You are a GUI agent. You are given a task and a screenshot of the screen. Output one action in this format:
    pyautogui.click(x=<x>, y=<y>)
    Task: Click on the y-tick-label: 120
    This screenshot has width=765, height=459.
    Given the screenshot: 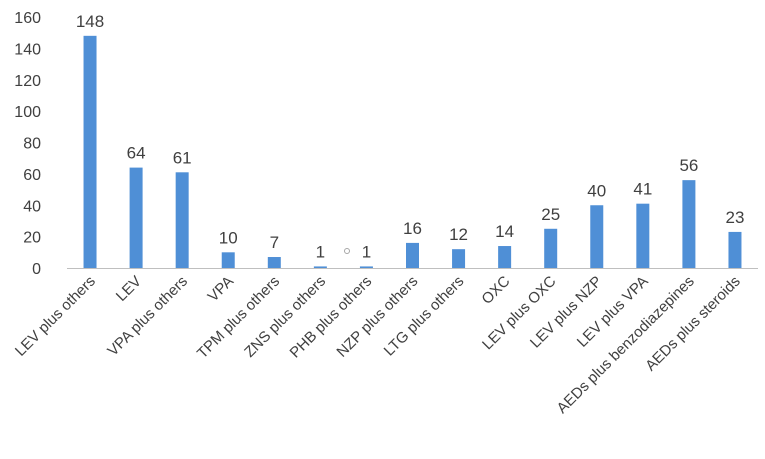 What is the action you would take?
    pyautogui.click(x=27, y=81)
    